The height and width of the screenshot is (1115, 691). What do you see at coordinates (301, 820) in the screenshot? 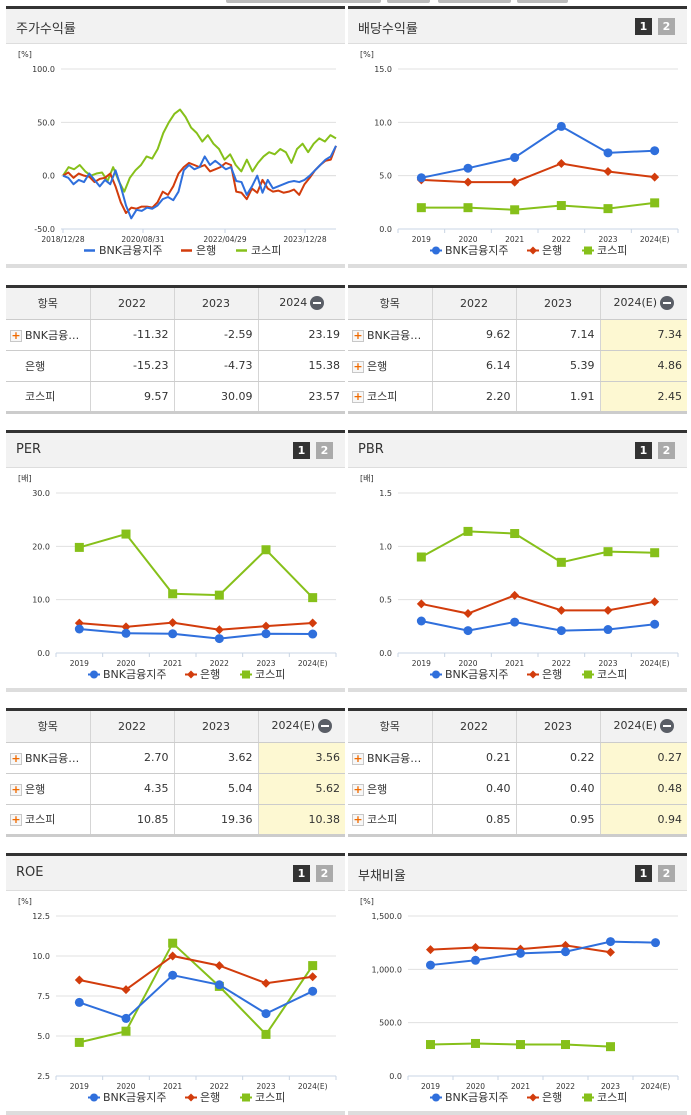
I see `table-cell: 10.38` at bounding box center [301, 820].